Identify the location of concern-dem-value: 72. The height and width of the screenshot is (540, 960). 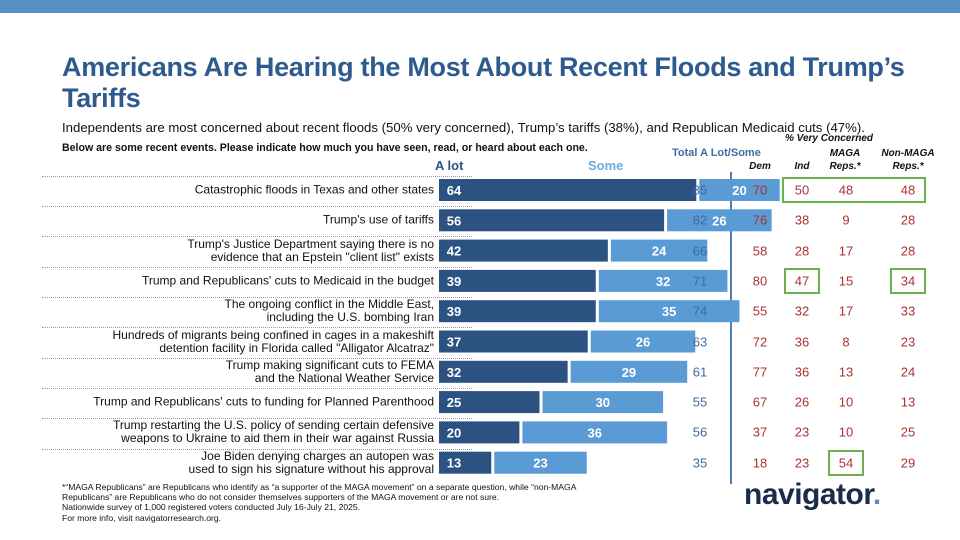
(760, 341).